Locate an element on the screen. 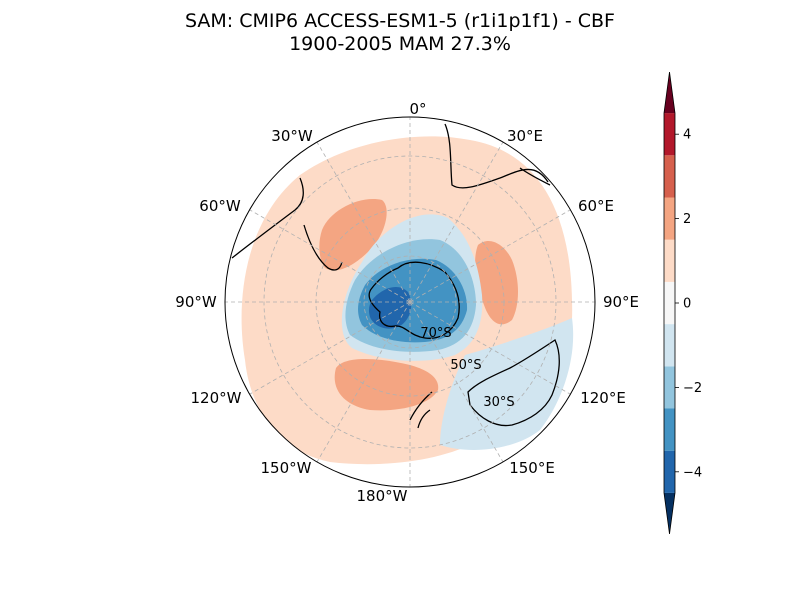  colorbar-ticks: −4 −2 0 2 4 is located at coordinates (688, 304).